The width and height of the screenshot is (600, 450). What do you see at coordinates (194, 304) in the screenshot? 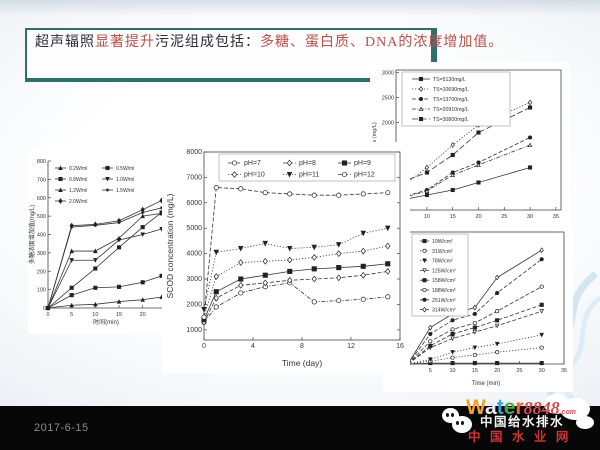
I see `y-tick-label: 2000` at bounding box center [194, 304].